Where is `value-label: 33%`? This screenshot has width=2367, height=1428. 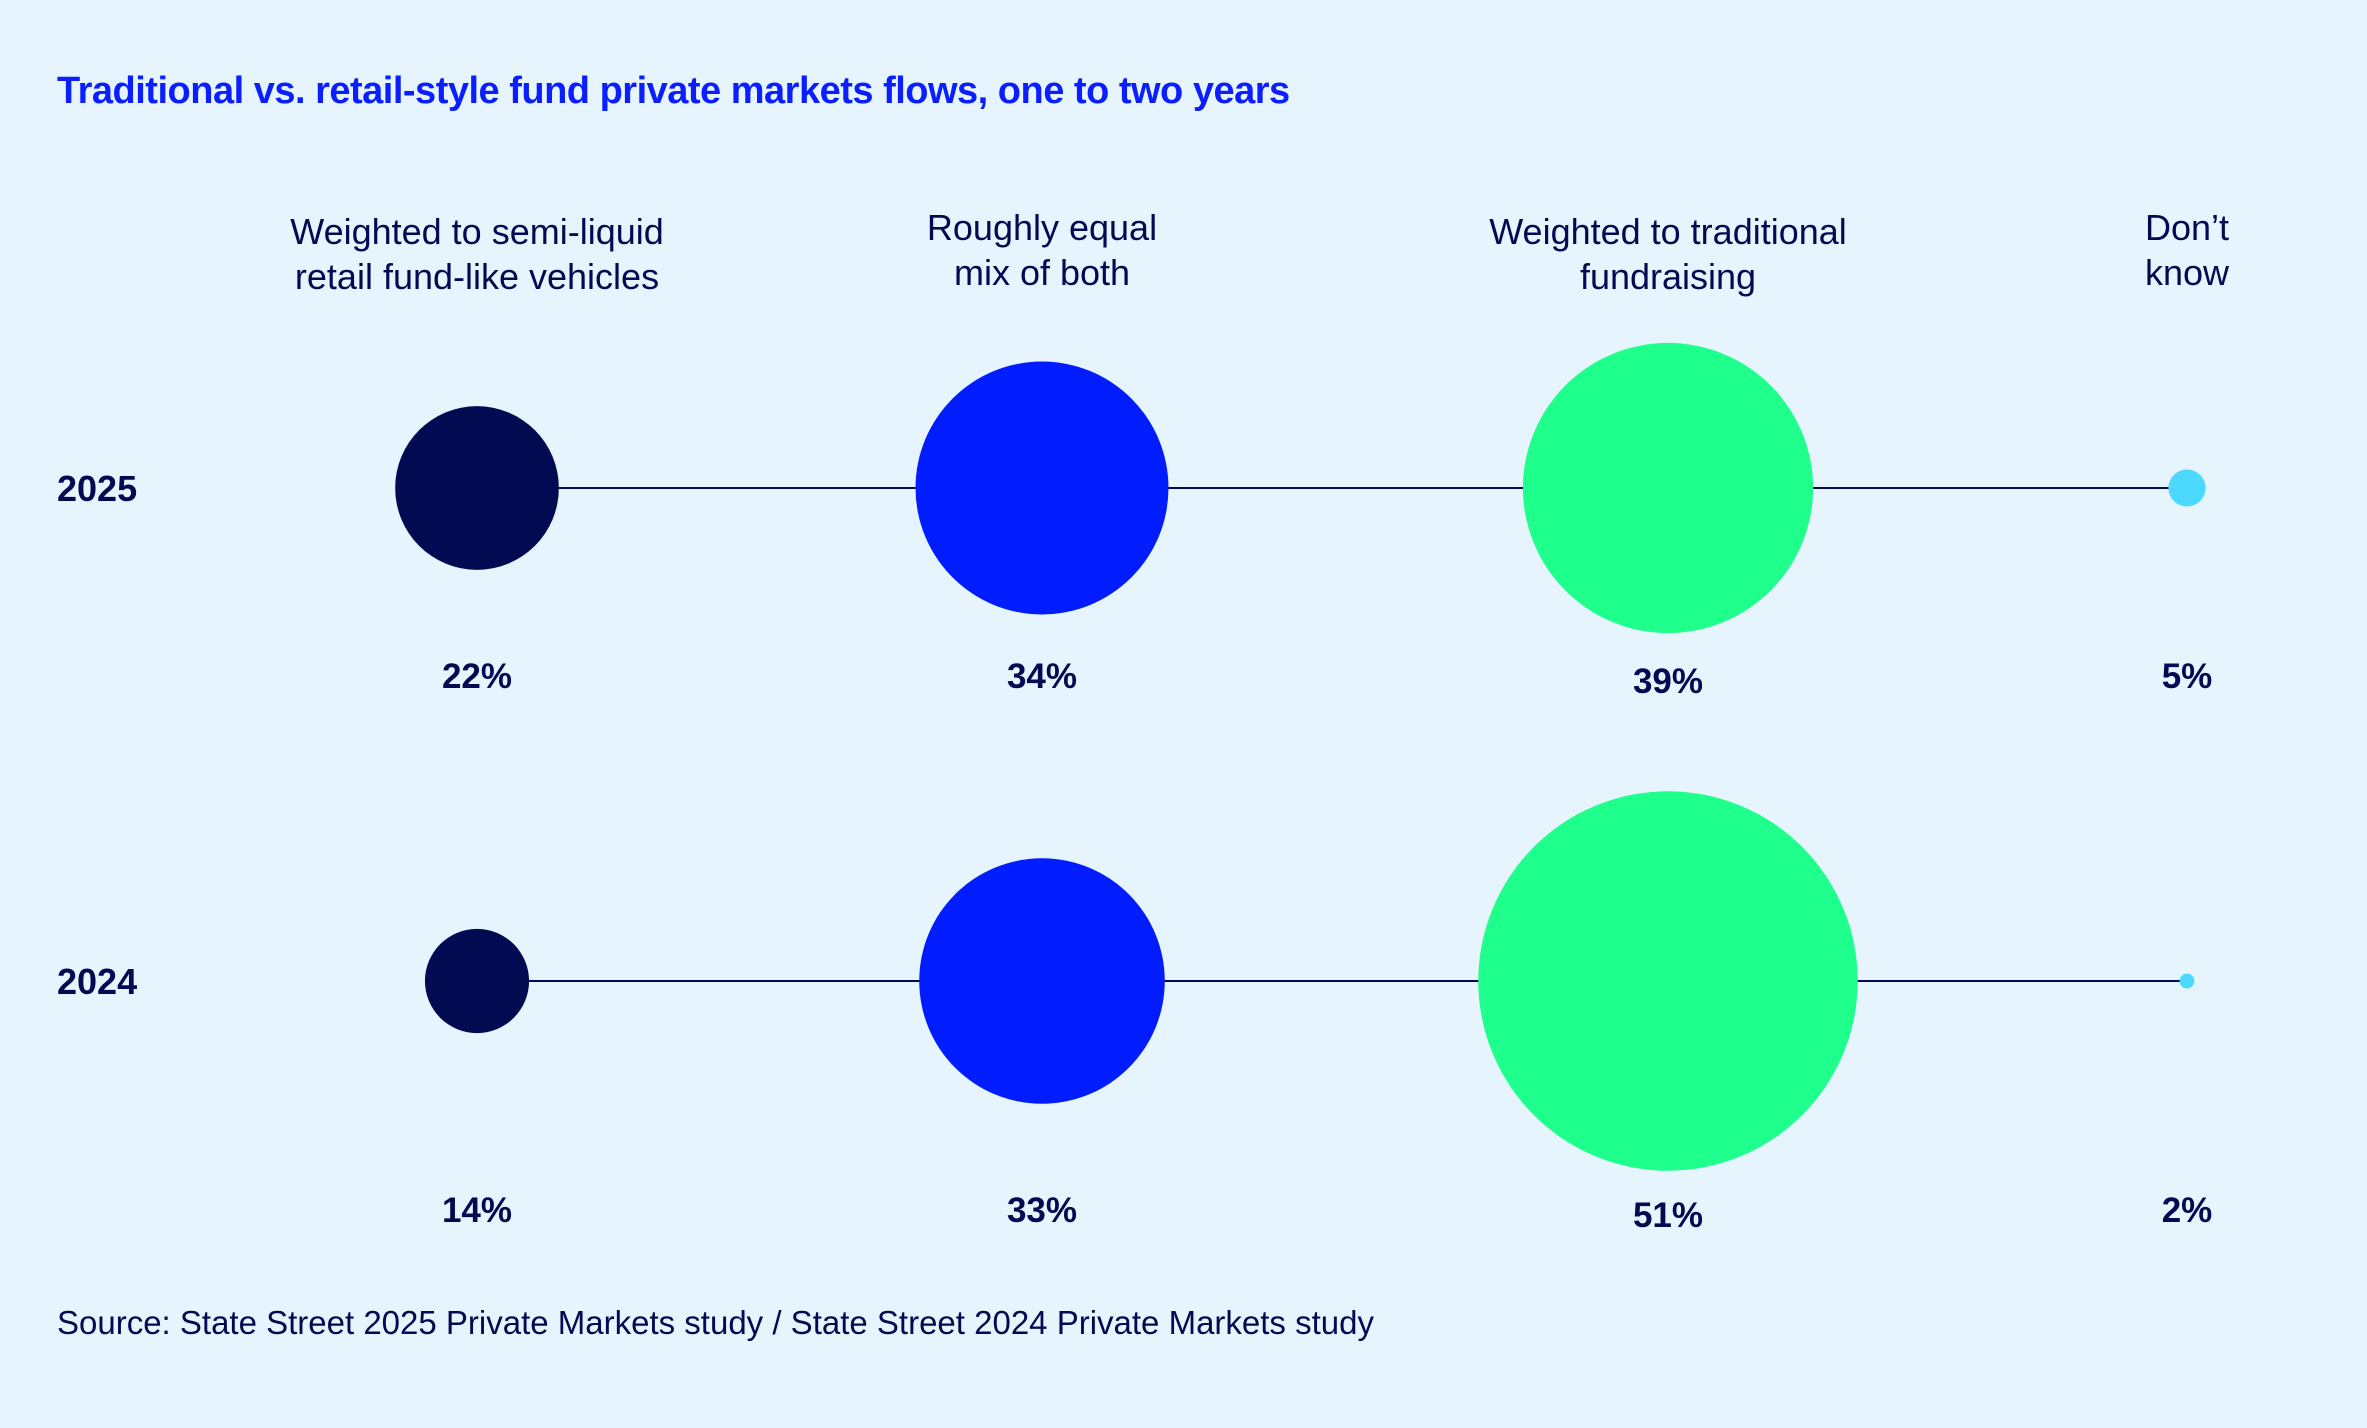 value-label: 33% is located at coordinates (1042, 1210).